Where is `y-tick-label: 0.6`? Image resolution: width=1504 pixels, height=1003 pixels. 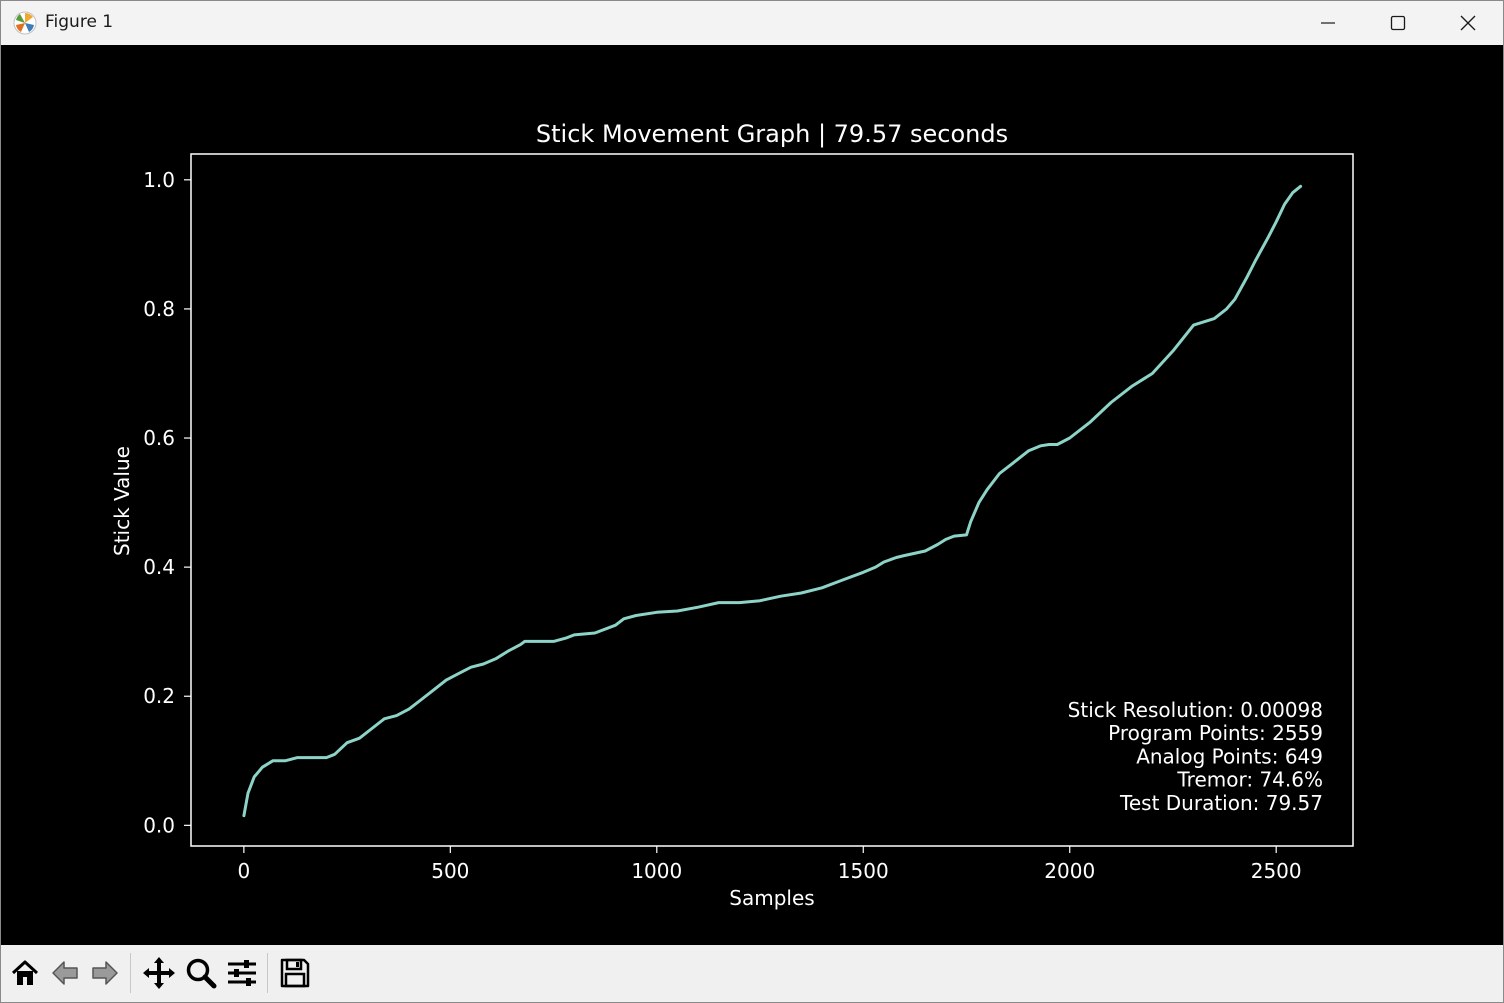 y-tick-label: 0.6 is located at coordinates (159, 438).